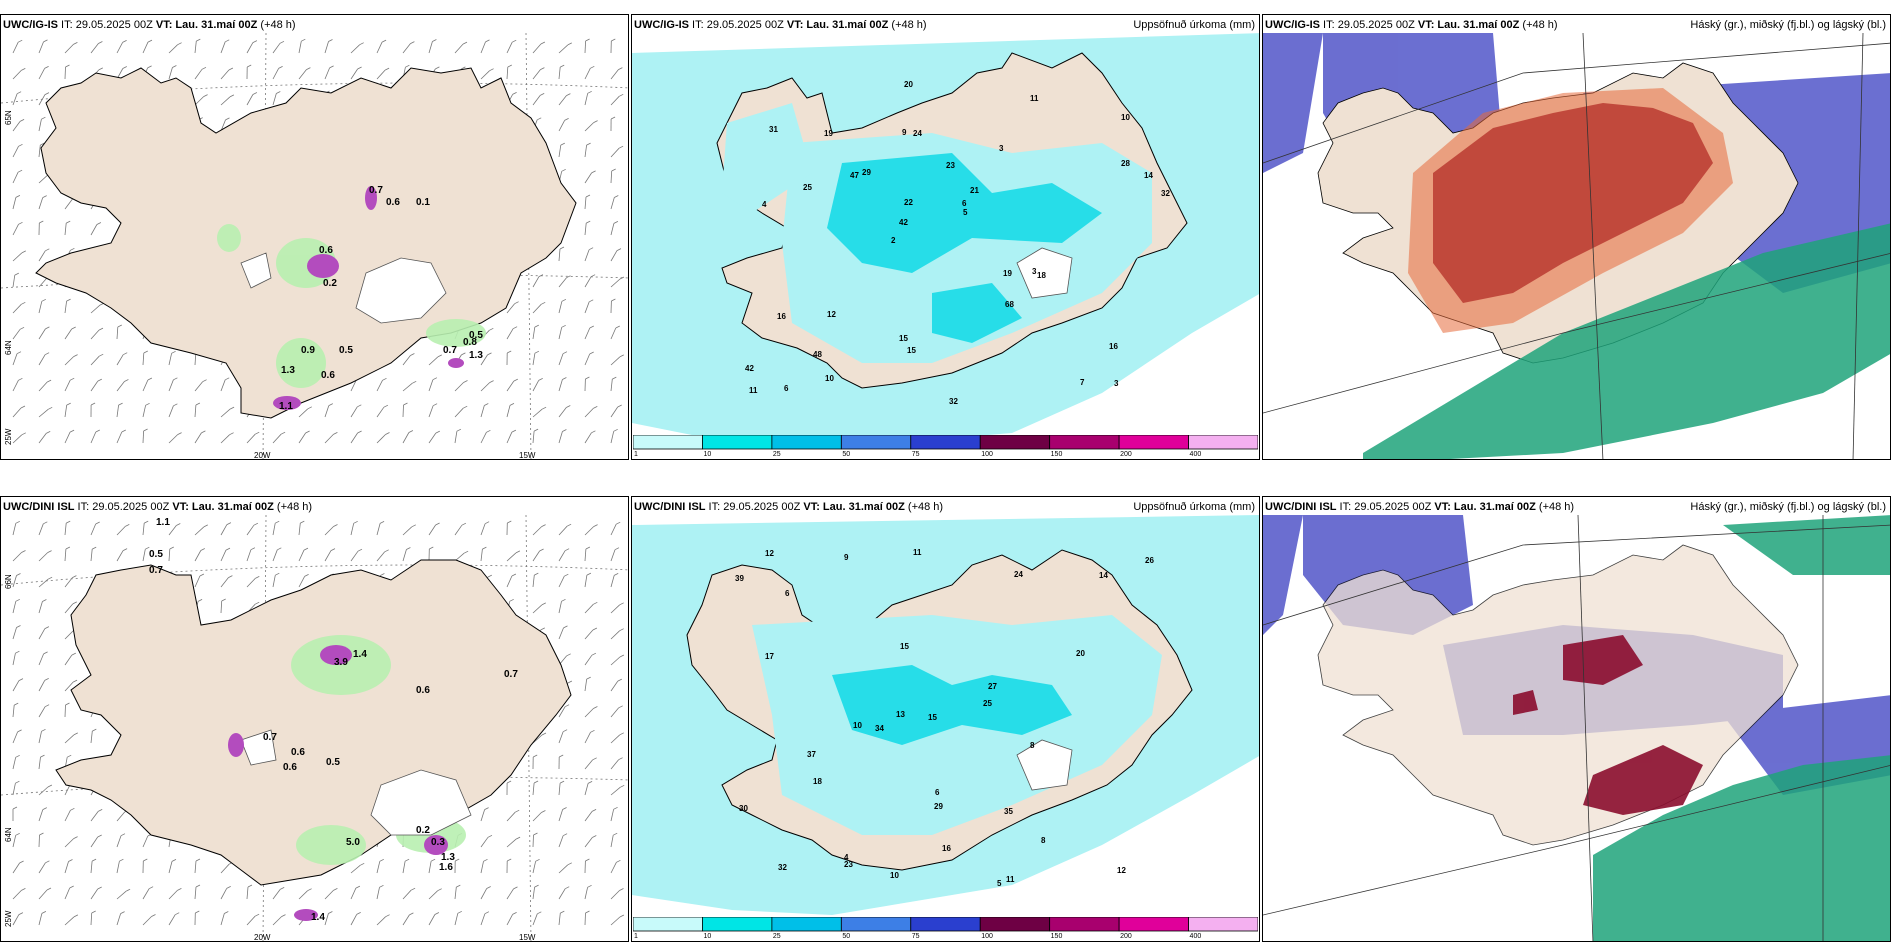 The image size is (1900, 950). I want to click on colorbar-cell, so click(945, 442).